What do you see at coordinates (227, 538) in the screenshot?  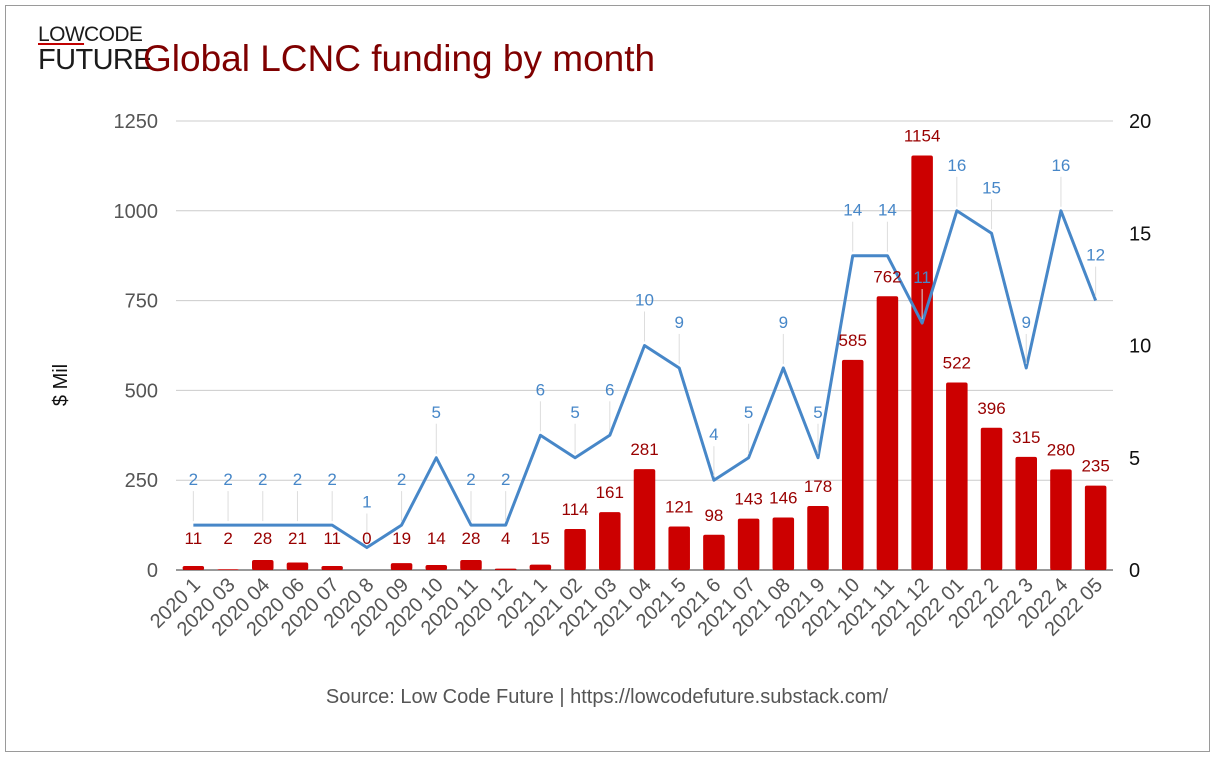 I see `funding-data-label: 2` at bounding box center [227, 538].